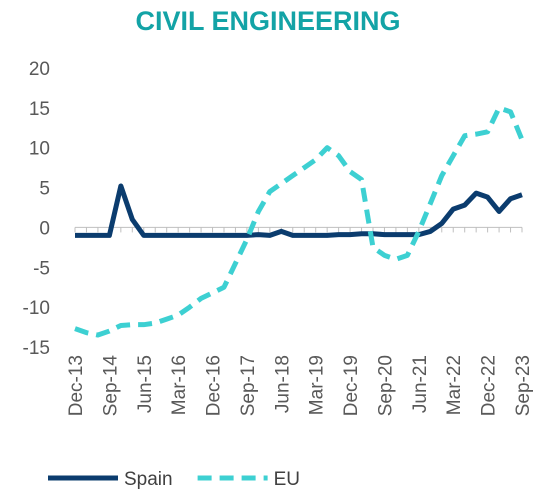 This screenshot has width=537, height=495. I want to click on line-spain, so click(299, 210).